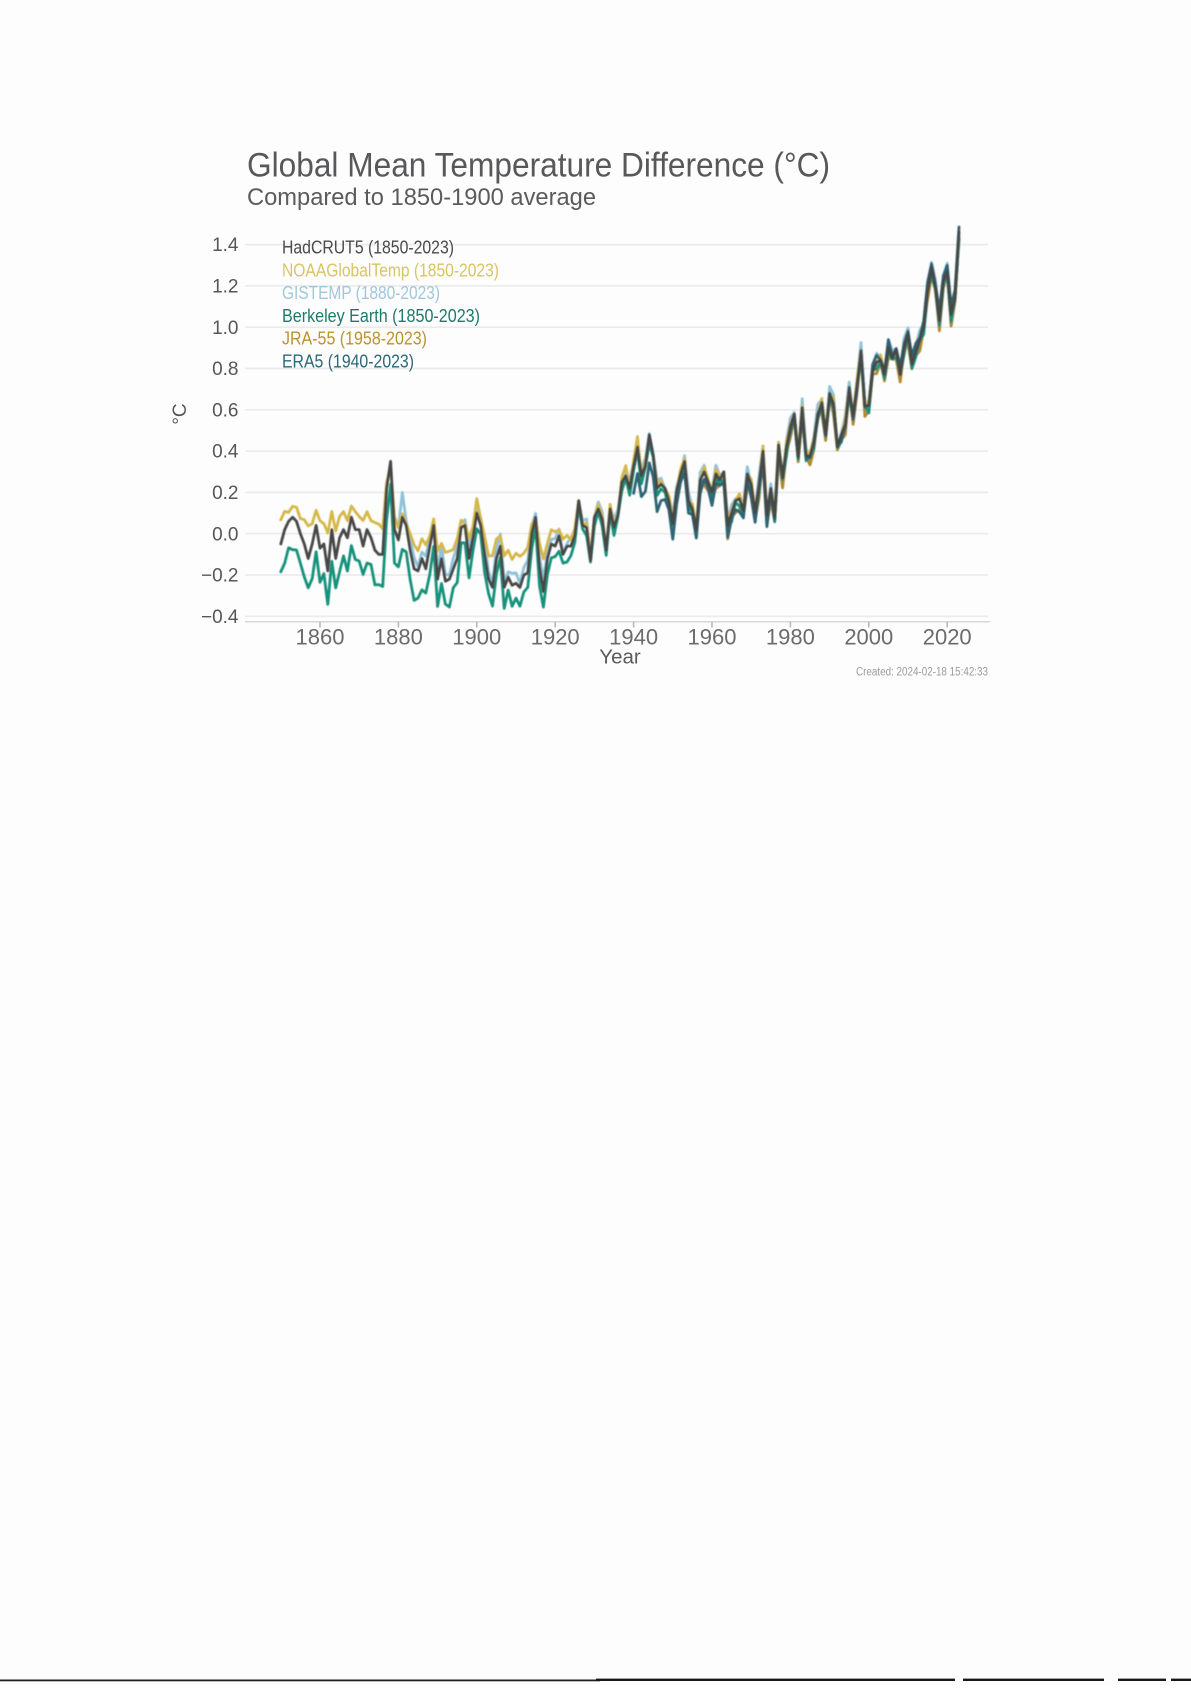 This screenshot has width=1191, height=1690. I want to click on svg-text: Year, so click(620, 657).